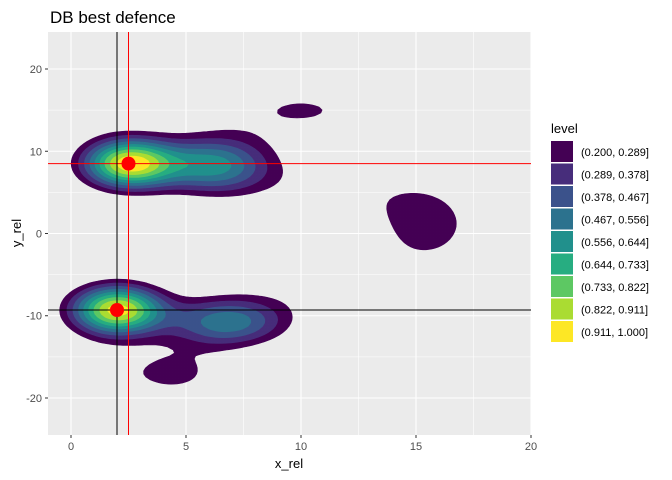 The image size is (672, 480). Describe the element at coordinates (614, 311) in the screenshot. I see `legend-label-7: (0.822, 0.911]` at that location.